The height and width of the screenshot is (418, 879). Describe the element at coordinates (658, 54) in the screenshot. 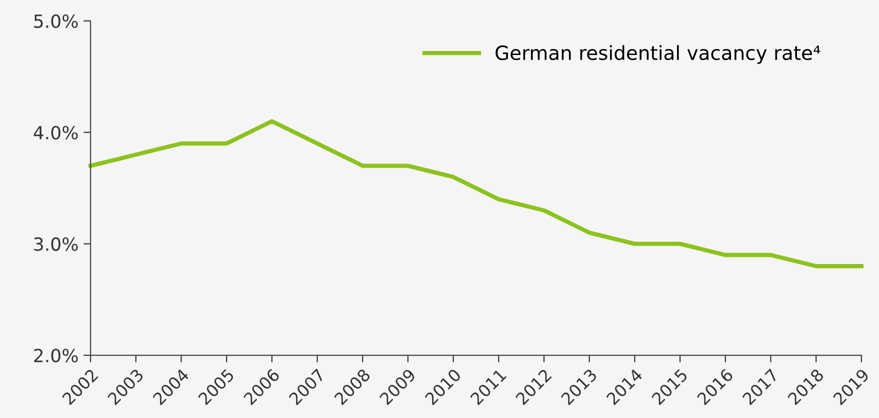

I see `legend-label: German residential vacancy rate⁴` at that location.